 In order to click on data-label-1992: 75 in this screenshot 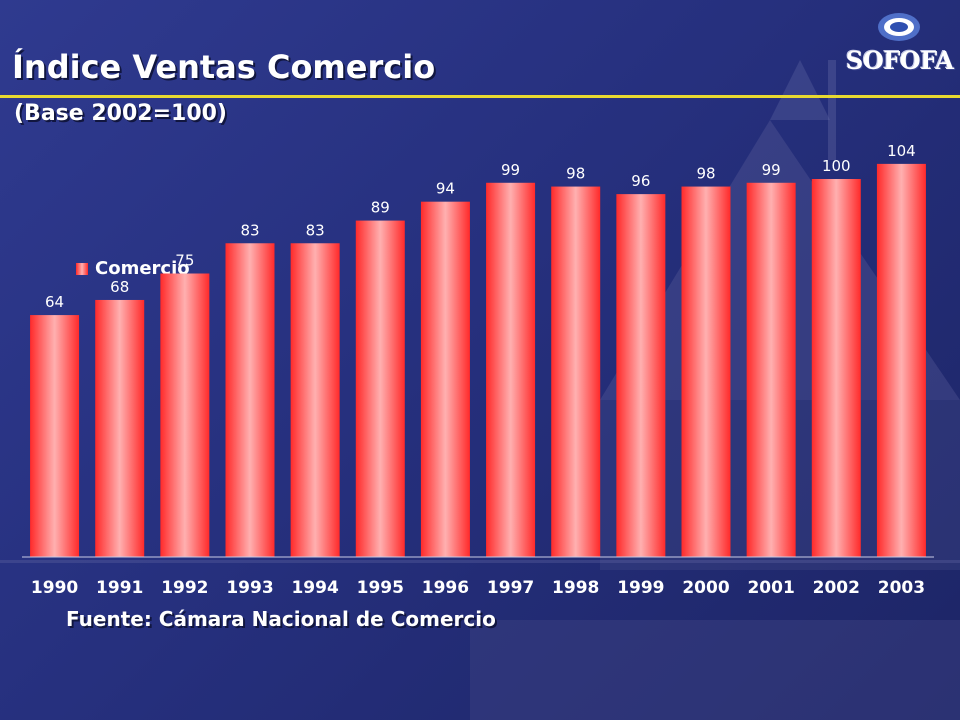, I will do `click(184, 261)`.